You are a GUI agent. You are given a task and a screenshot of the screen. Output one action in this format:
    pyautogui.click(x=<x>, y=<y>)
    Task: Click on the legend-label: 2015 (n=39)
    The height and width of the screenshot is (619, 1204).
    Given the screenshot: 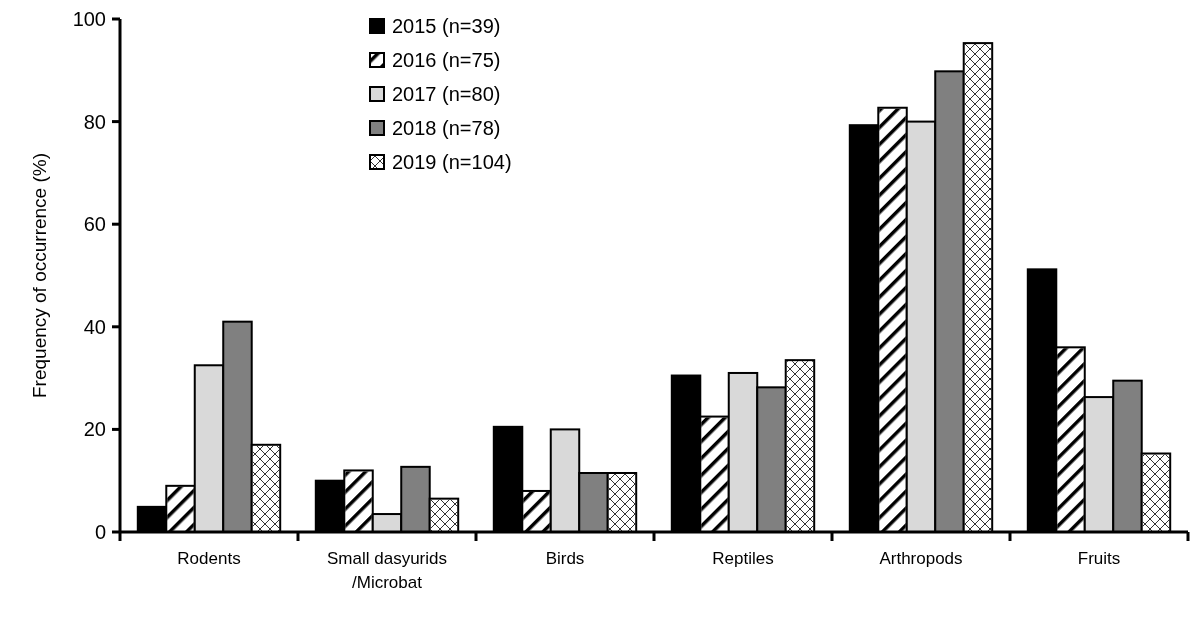 What is the action you would take?
    pyautogui.click(x=446, y=26)
    